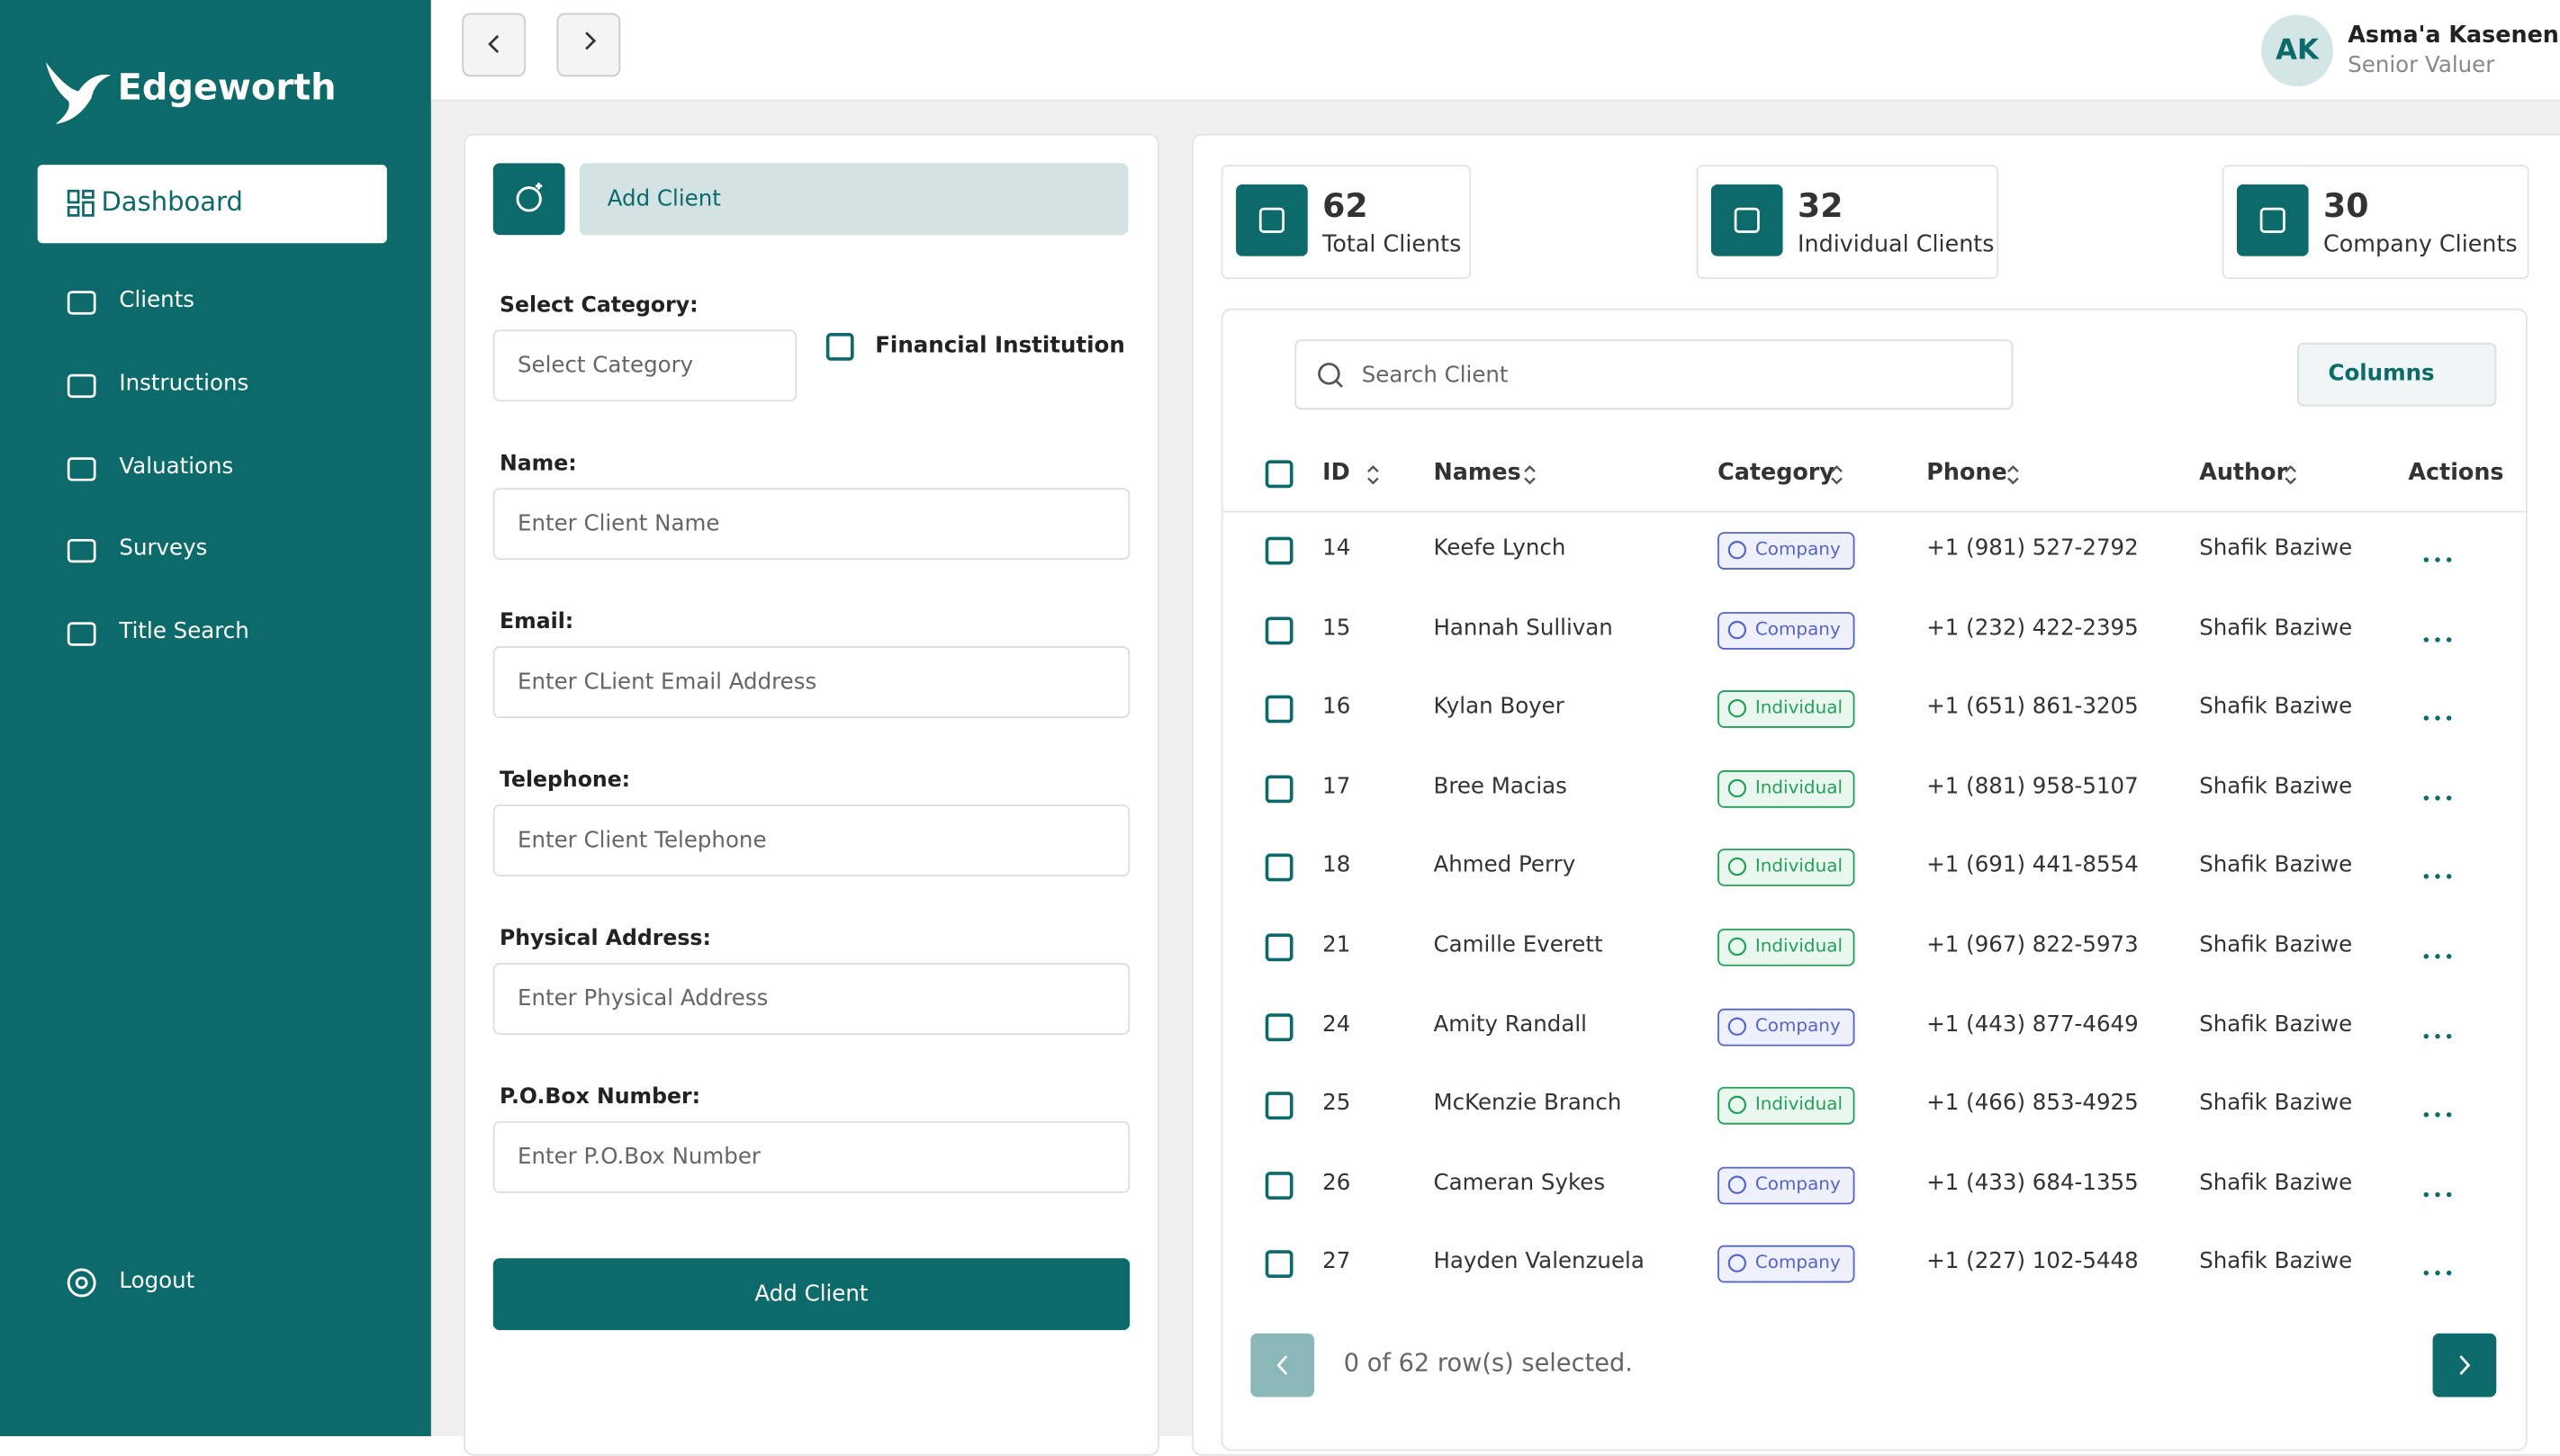 The width and height of the screenshot is (2560, 1456). I want to click on field-label: P.O.Box Number:, so click(600, 1097).